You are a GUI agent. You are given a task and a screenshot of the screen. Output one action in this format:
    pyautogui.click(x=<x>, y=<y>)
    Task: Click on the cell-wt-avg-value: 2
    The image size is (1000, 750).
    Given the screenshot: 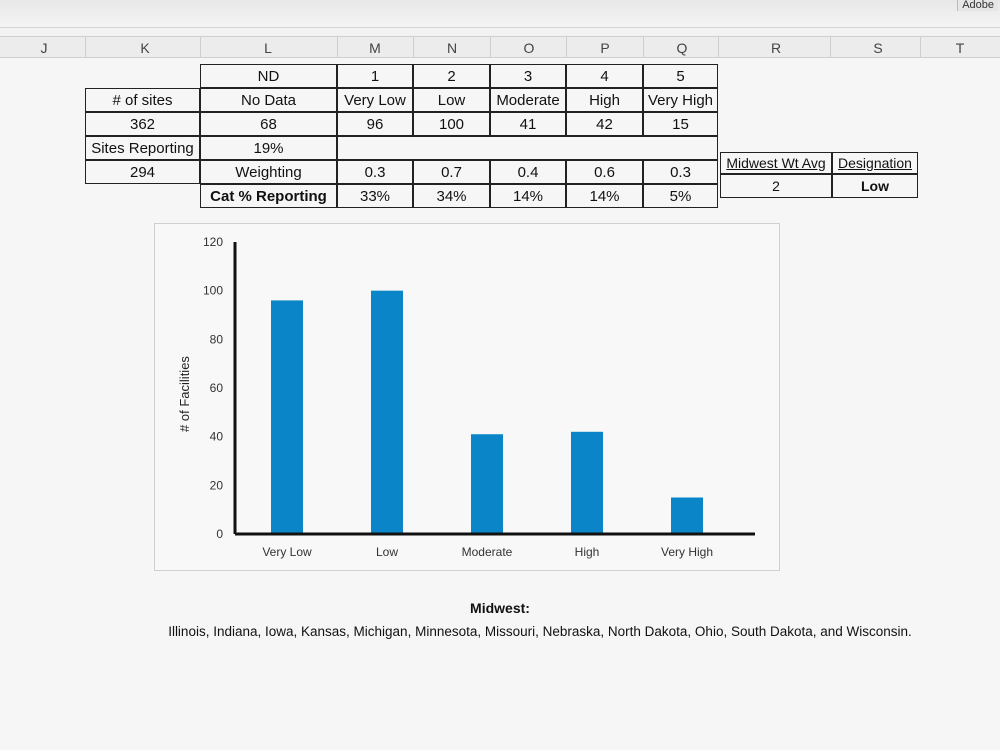 What is the action you would take?
    pyautogui.click(x=776, y=186)
    